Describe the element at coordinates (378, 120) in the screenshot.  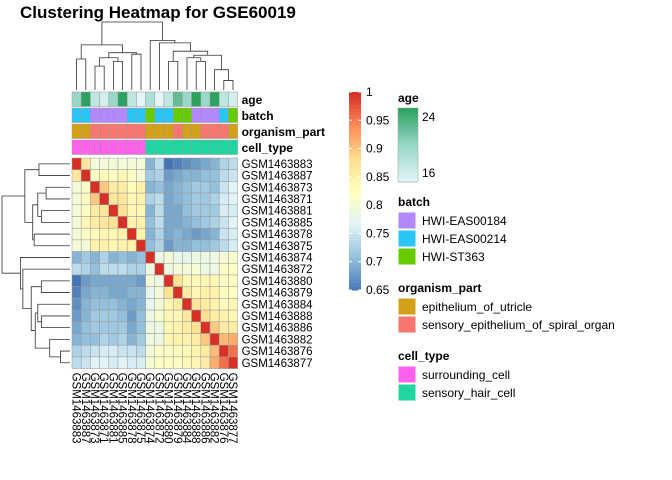
I see `colorbar-tick-label: 0.95` at that location.